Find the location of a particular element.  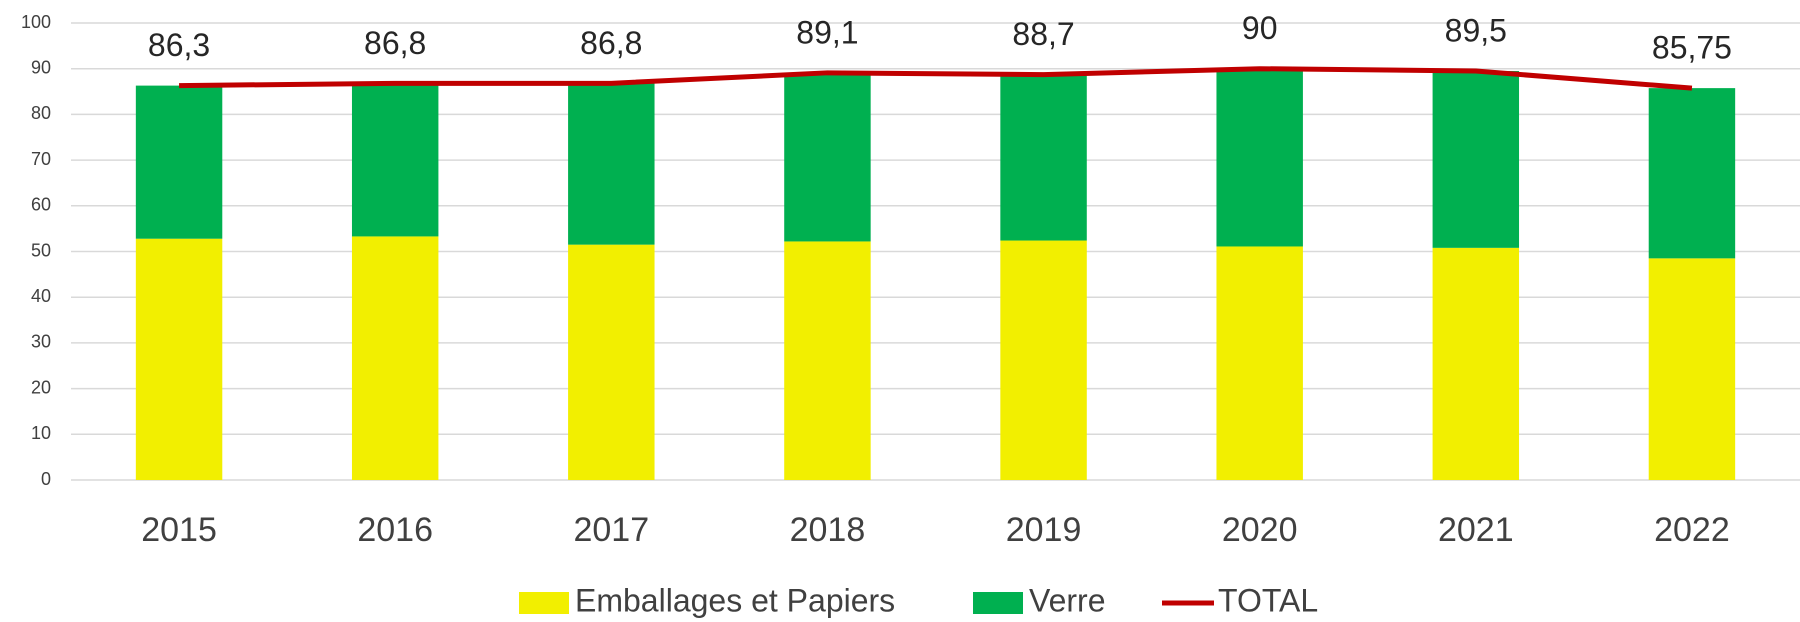

y-tick-label: 20 is located at coordinates (41, 387).